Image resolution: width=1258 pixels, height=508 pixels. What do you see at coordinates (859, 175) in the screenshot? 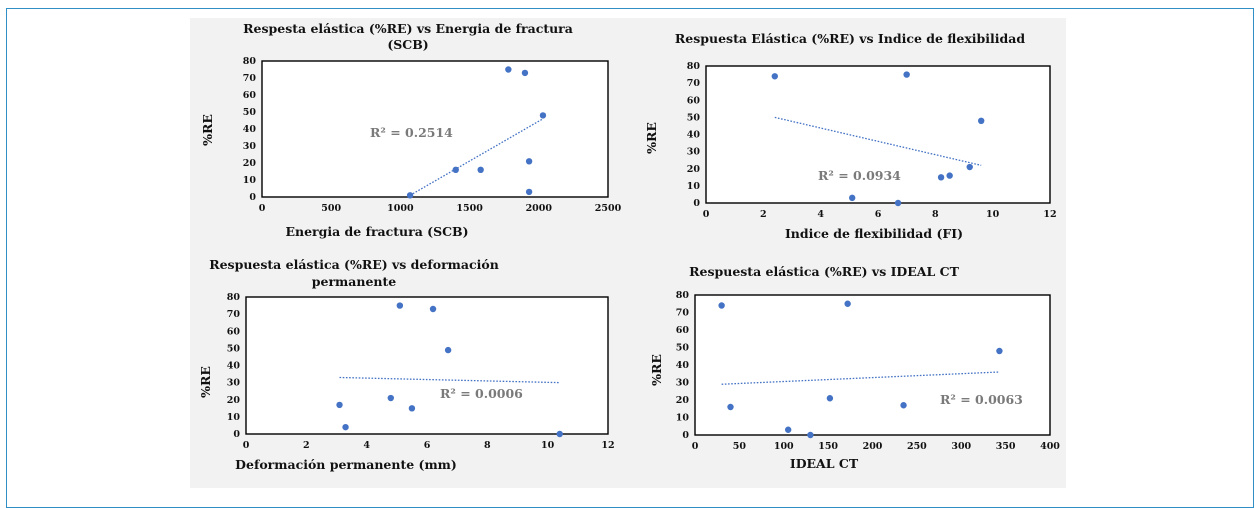
I see `r-squared-label: R² = 0.0934` at bounding box center [859, 175].